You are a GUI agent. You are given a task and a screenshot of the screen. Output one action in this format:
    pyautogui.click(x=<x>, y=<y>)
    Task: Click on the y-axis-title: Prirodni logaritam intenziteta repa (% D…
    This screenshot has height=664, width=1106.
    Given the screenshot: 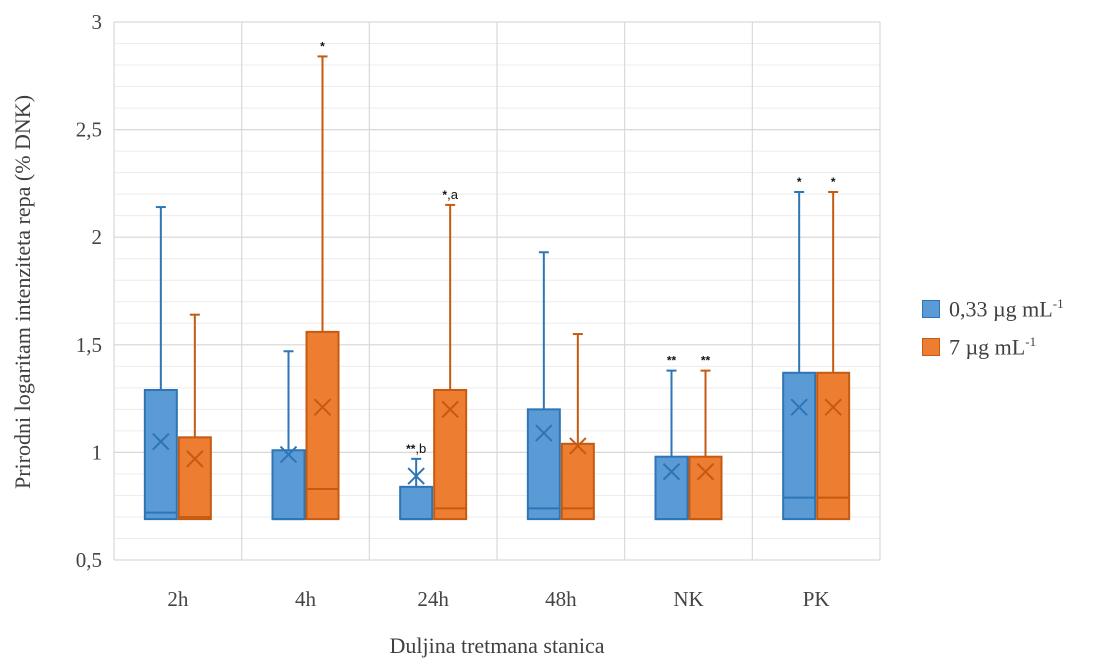 What is the action you would take?
    pyautogui.click(x=22, y=292)
    